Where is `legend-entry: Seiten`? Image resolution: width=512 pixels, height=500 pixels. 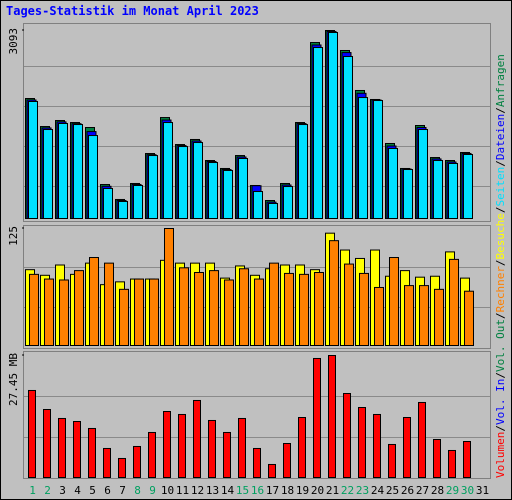
legend-entry: Seiten is located at coordinates (500, 187).